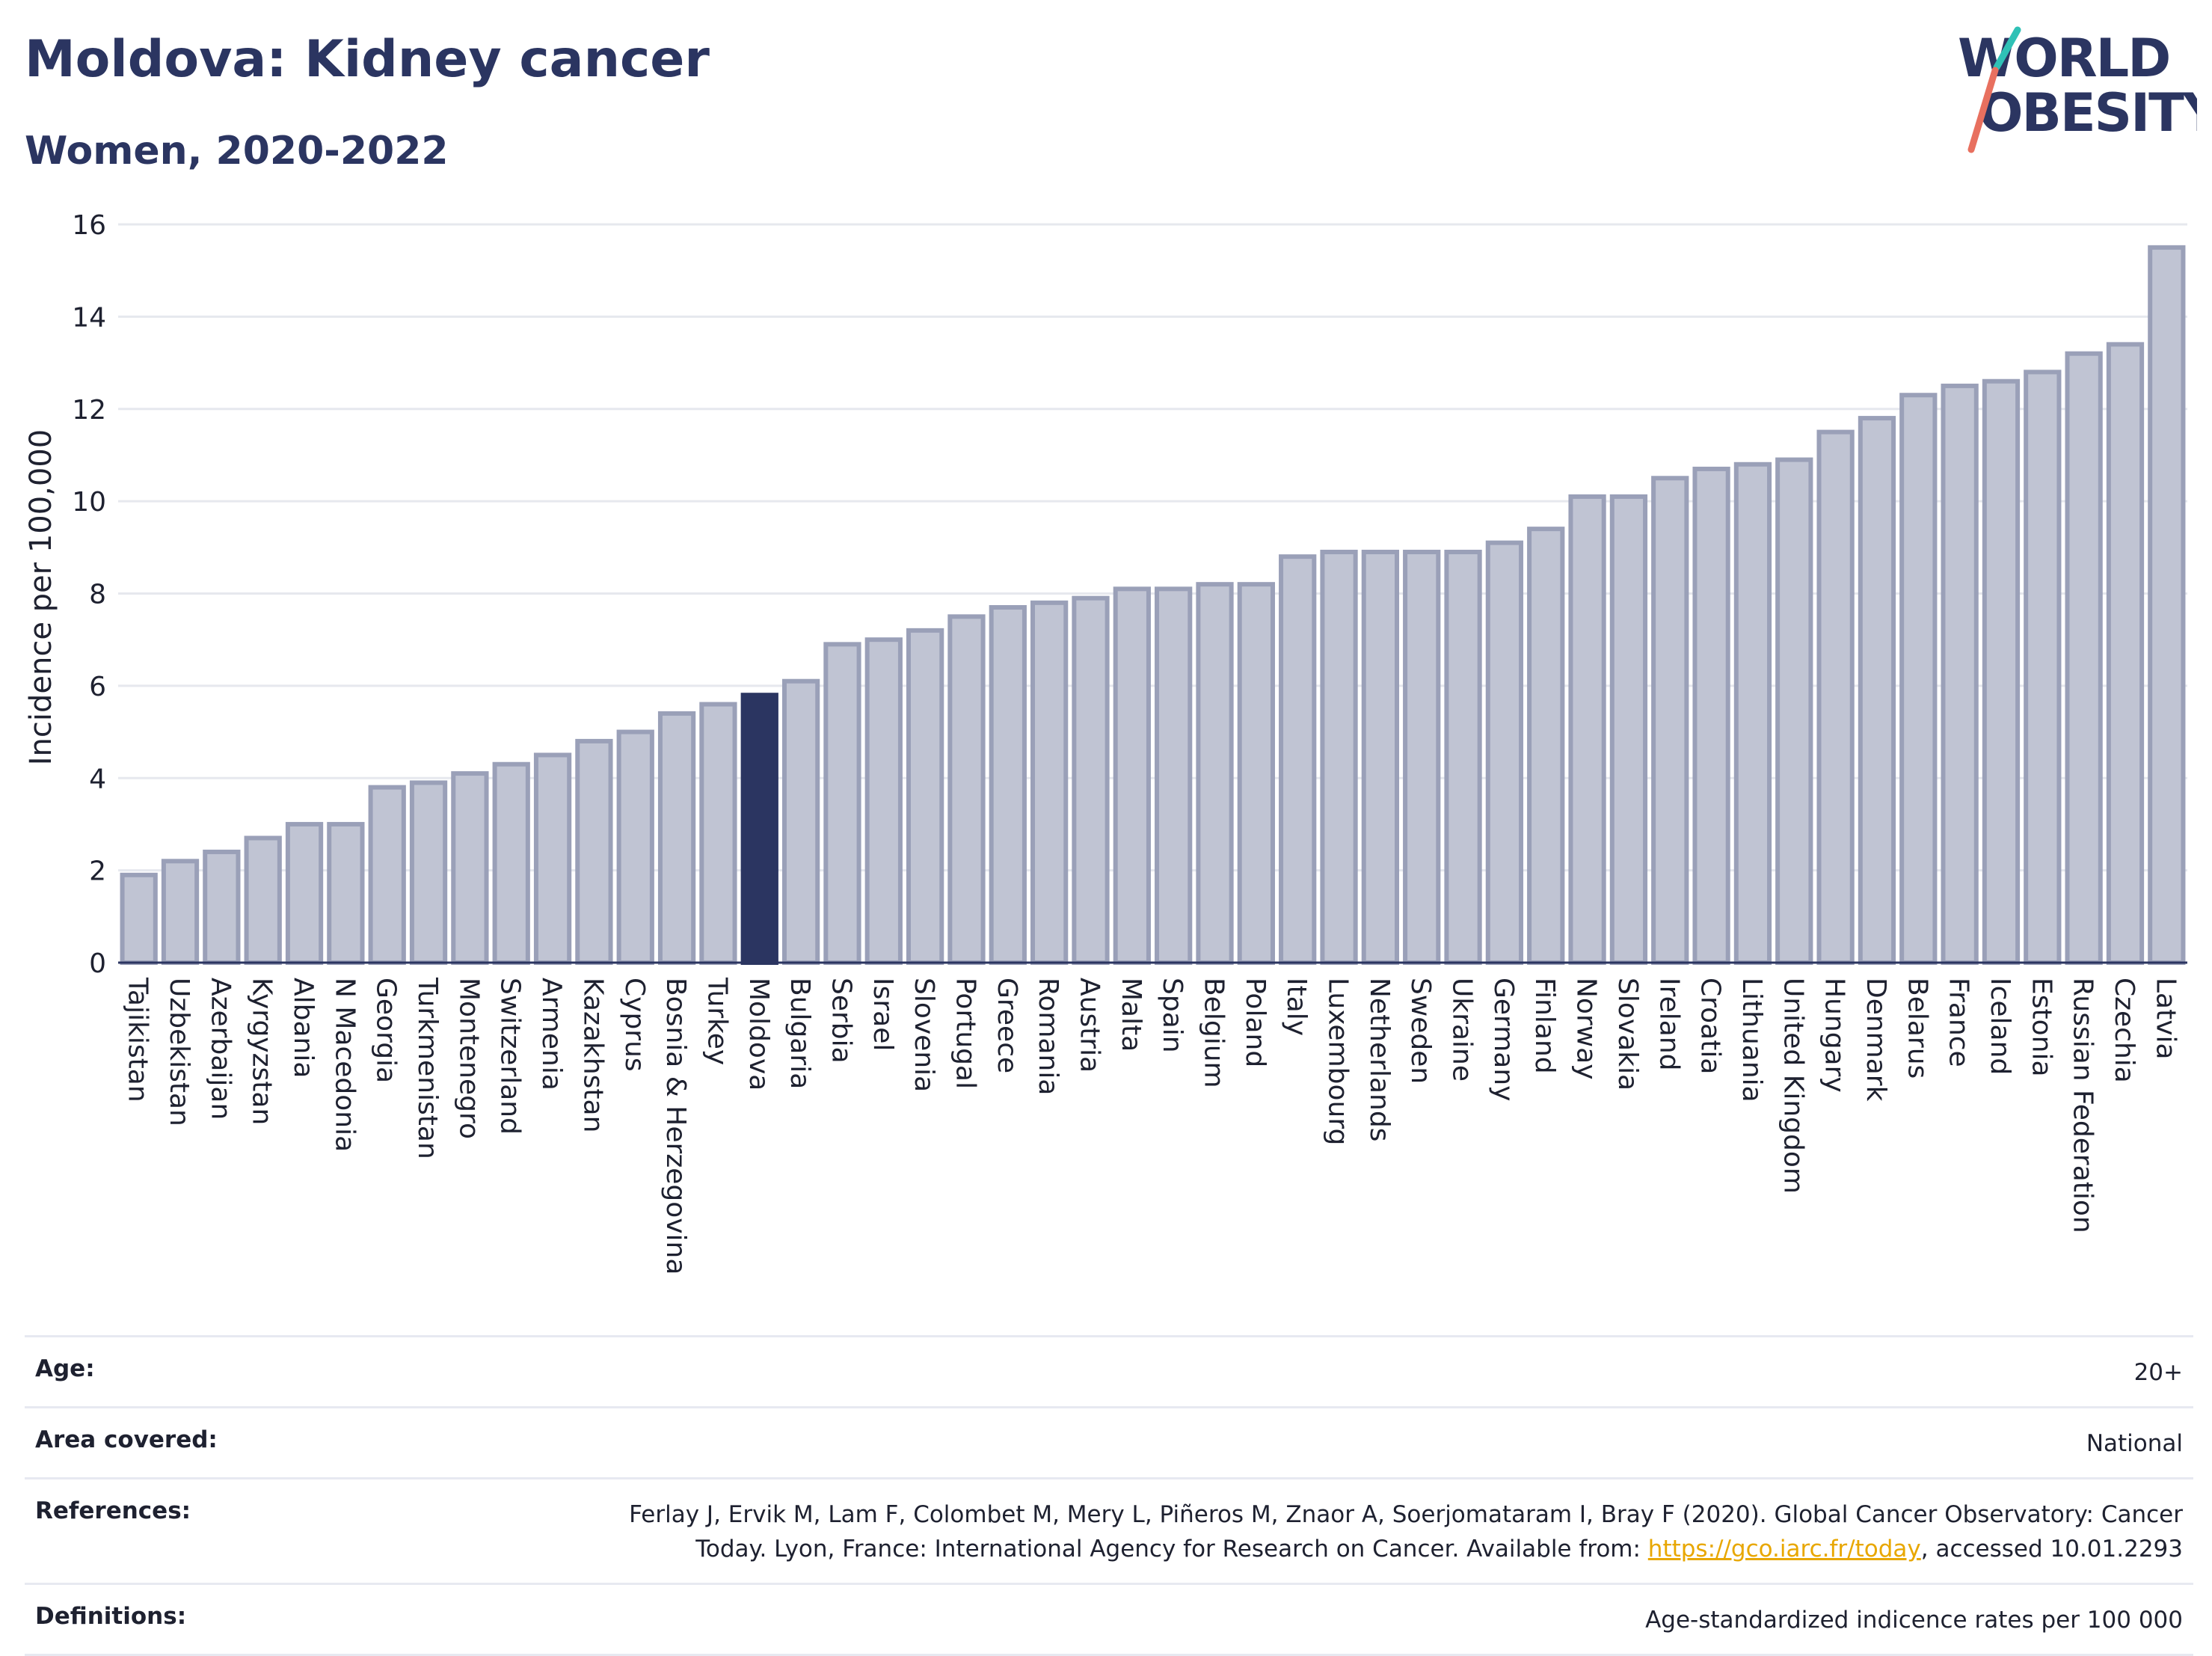 The height and width of the screenshot is (1656, 2212). I want to click on x-tick-label: Netherlands, so click(1379, 1059).